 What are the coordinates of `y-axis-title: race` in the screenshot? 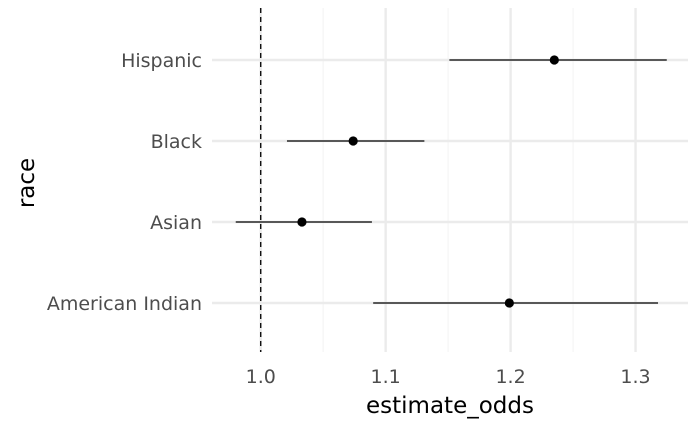 It's located at (27, 183).